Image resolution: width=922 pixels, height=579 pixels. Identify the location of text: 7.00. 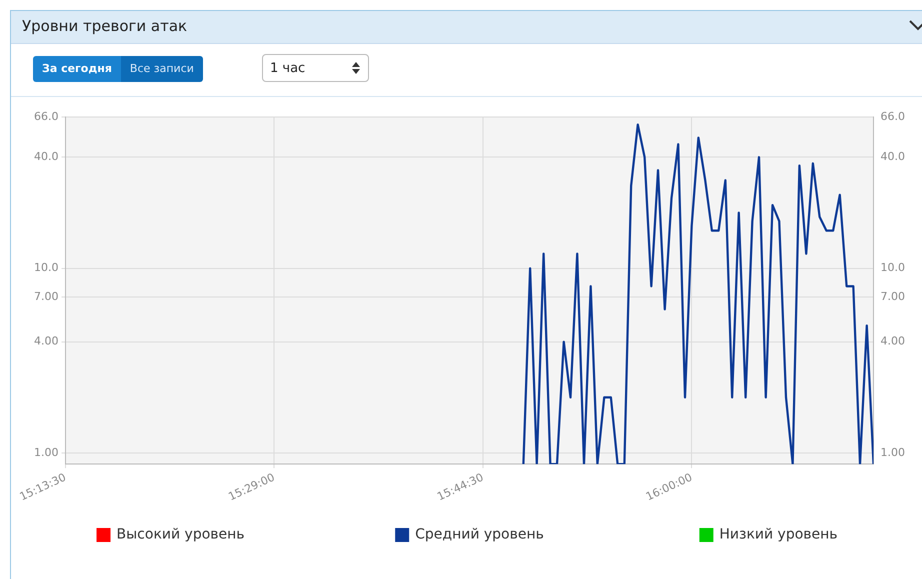
(893, 296).